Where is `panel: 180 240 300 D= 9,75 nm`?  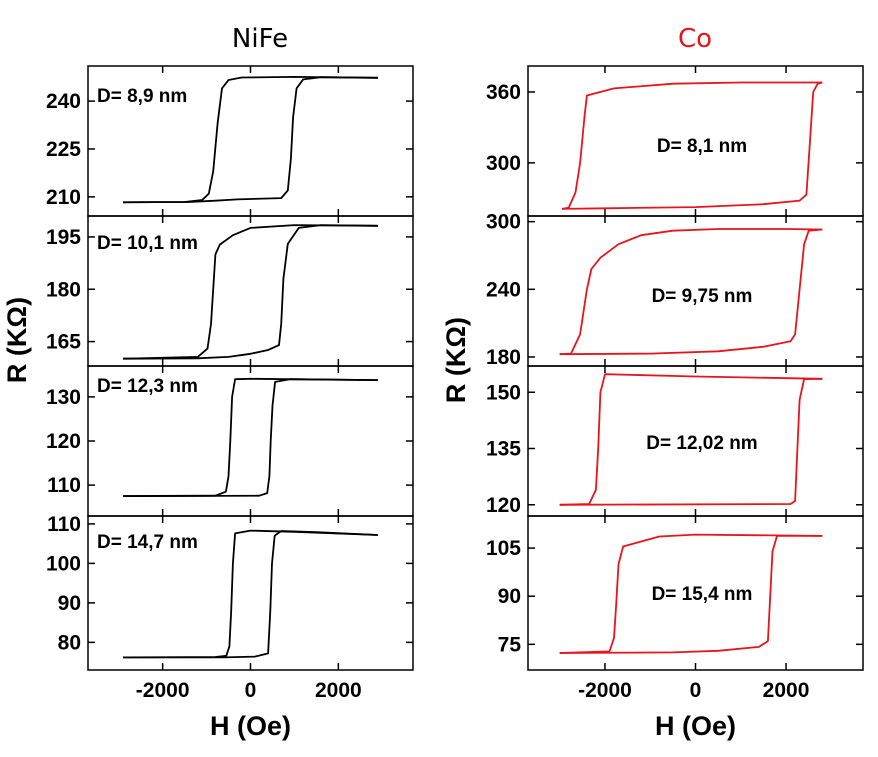
panel: 180 240 300 D= 9,75 nm is located at coordinates (675, 290).